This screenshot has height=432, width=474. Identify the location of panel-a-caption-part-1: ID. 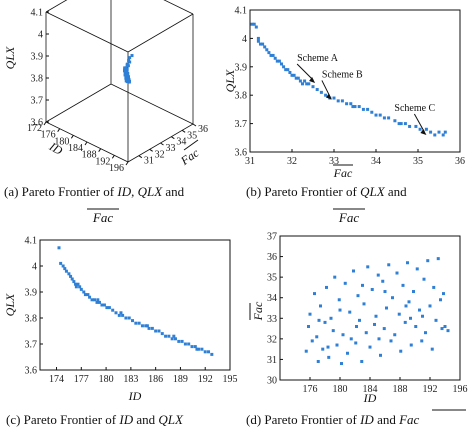
(123, 191).